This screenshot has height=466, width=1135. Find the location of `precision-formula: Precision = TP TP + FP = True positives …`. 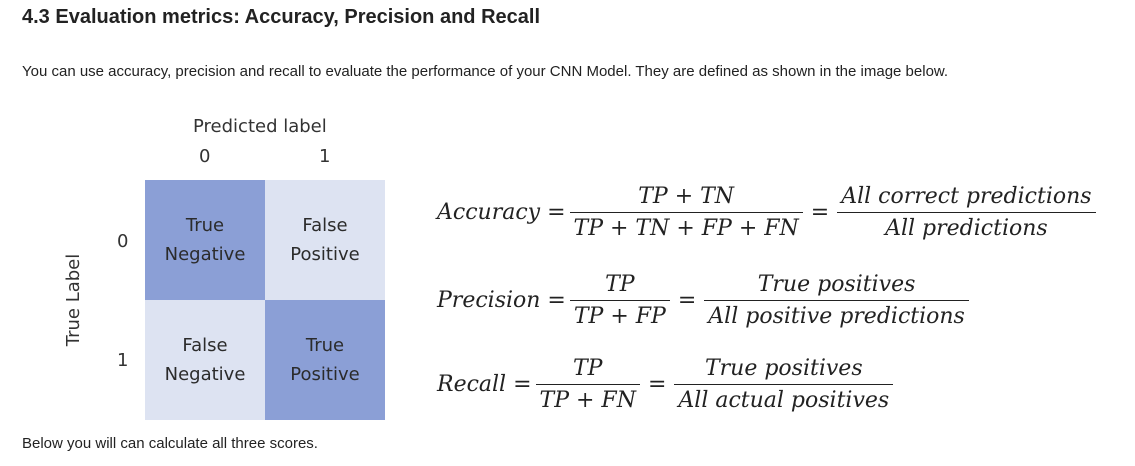

precision-formula: Precision = TP TP + FP = True positives … is located at coordinates (705, 300).